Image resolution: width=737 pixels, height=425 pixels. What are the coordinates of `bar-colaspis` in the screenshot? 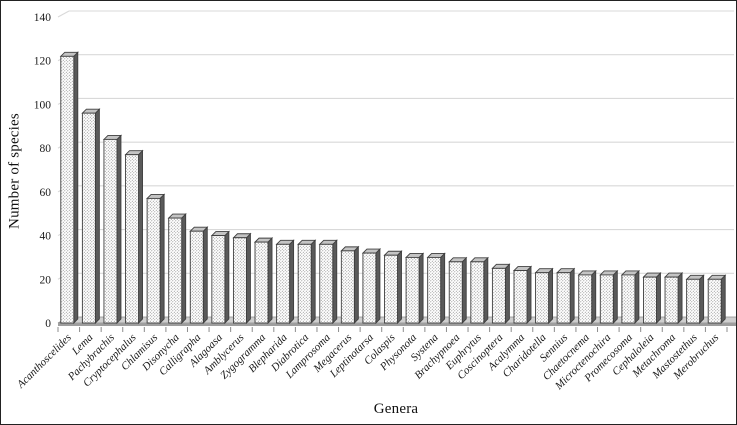 It's located at (393, 287).